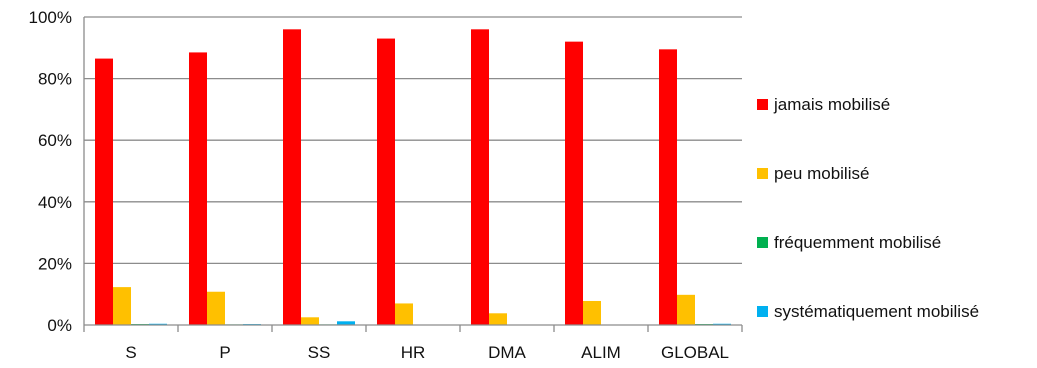  What do you see at coordinates (55, 140) in the screenshot?
I see `y-tick-label: 60%` at bounding box center [55, 140].